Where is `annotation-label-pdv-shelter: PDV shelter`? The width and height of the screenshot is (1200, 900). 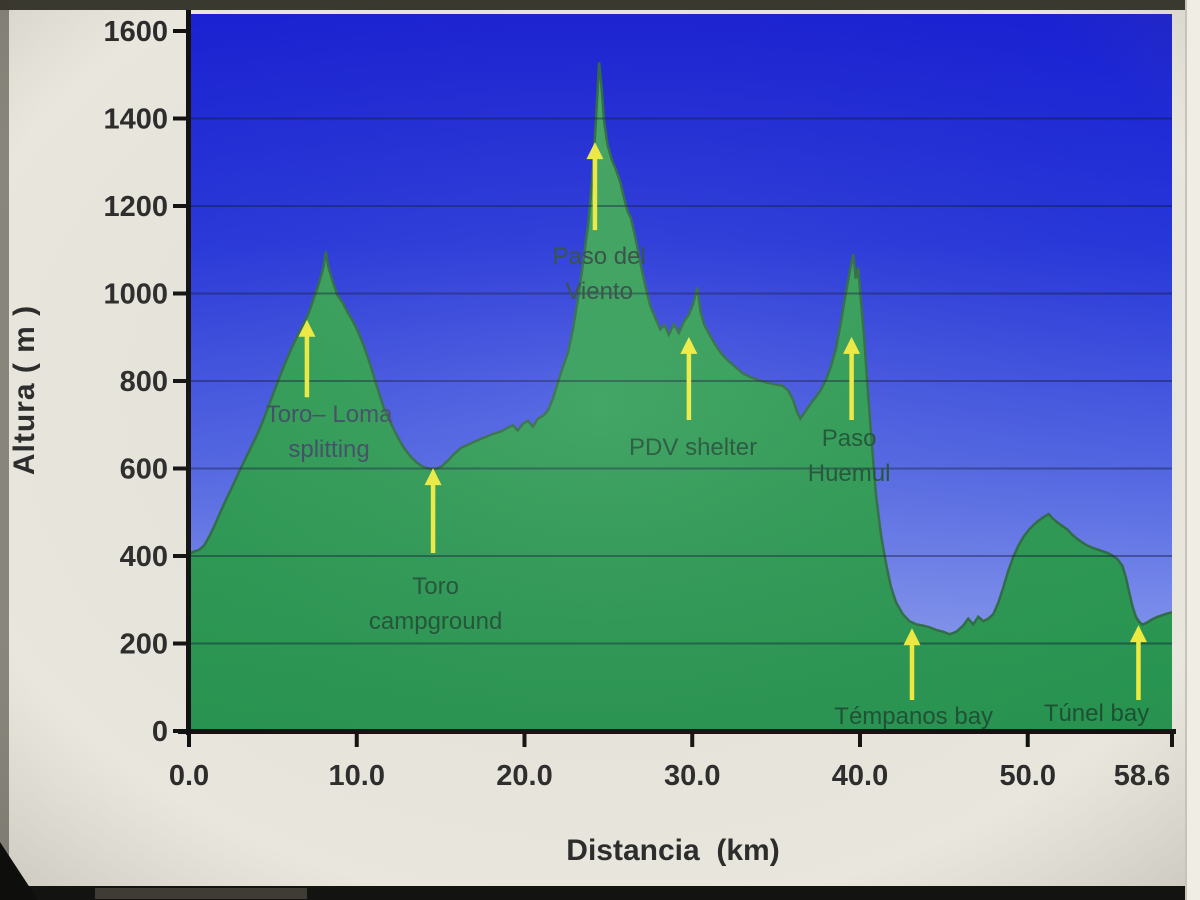 annotation-label-pdv-shelter: PDV shelter is located at coordinates (693, 447).